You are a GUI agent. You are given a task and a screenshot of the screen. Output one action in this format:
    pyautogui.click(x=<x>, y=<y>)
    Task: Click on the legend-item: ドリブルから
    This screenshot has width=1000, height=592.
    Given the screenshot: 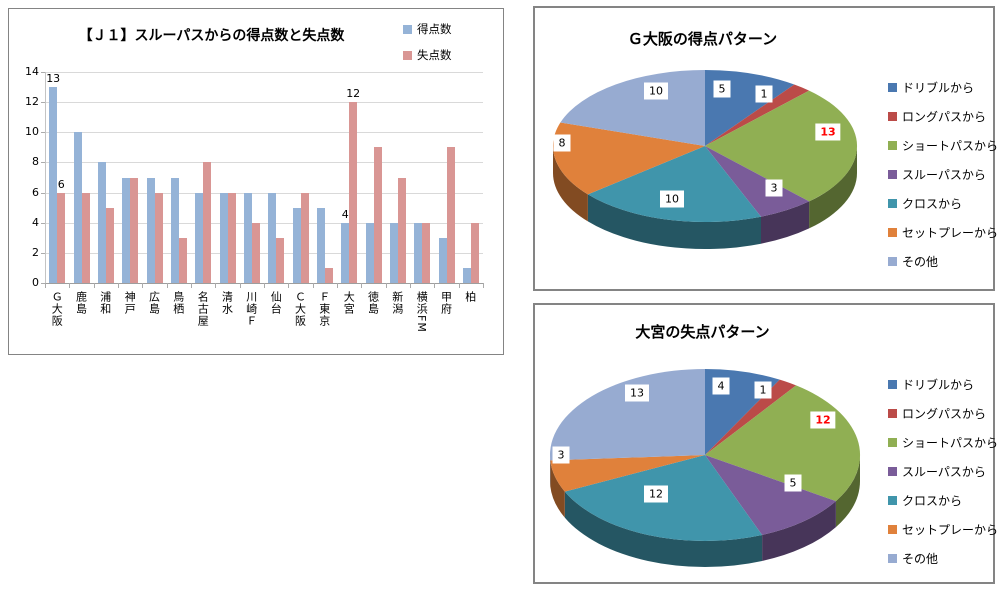 What is the action you would take?
    pyautogui.click(x=943, y=87)
    